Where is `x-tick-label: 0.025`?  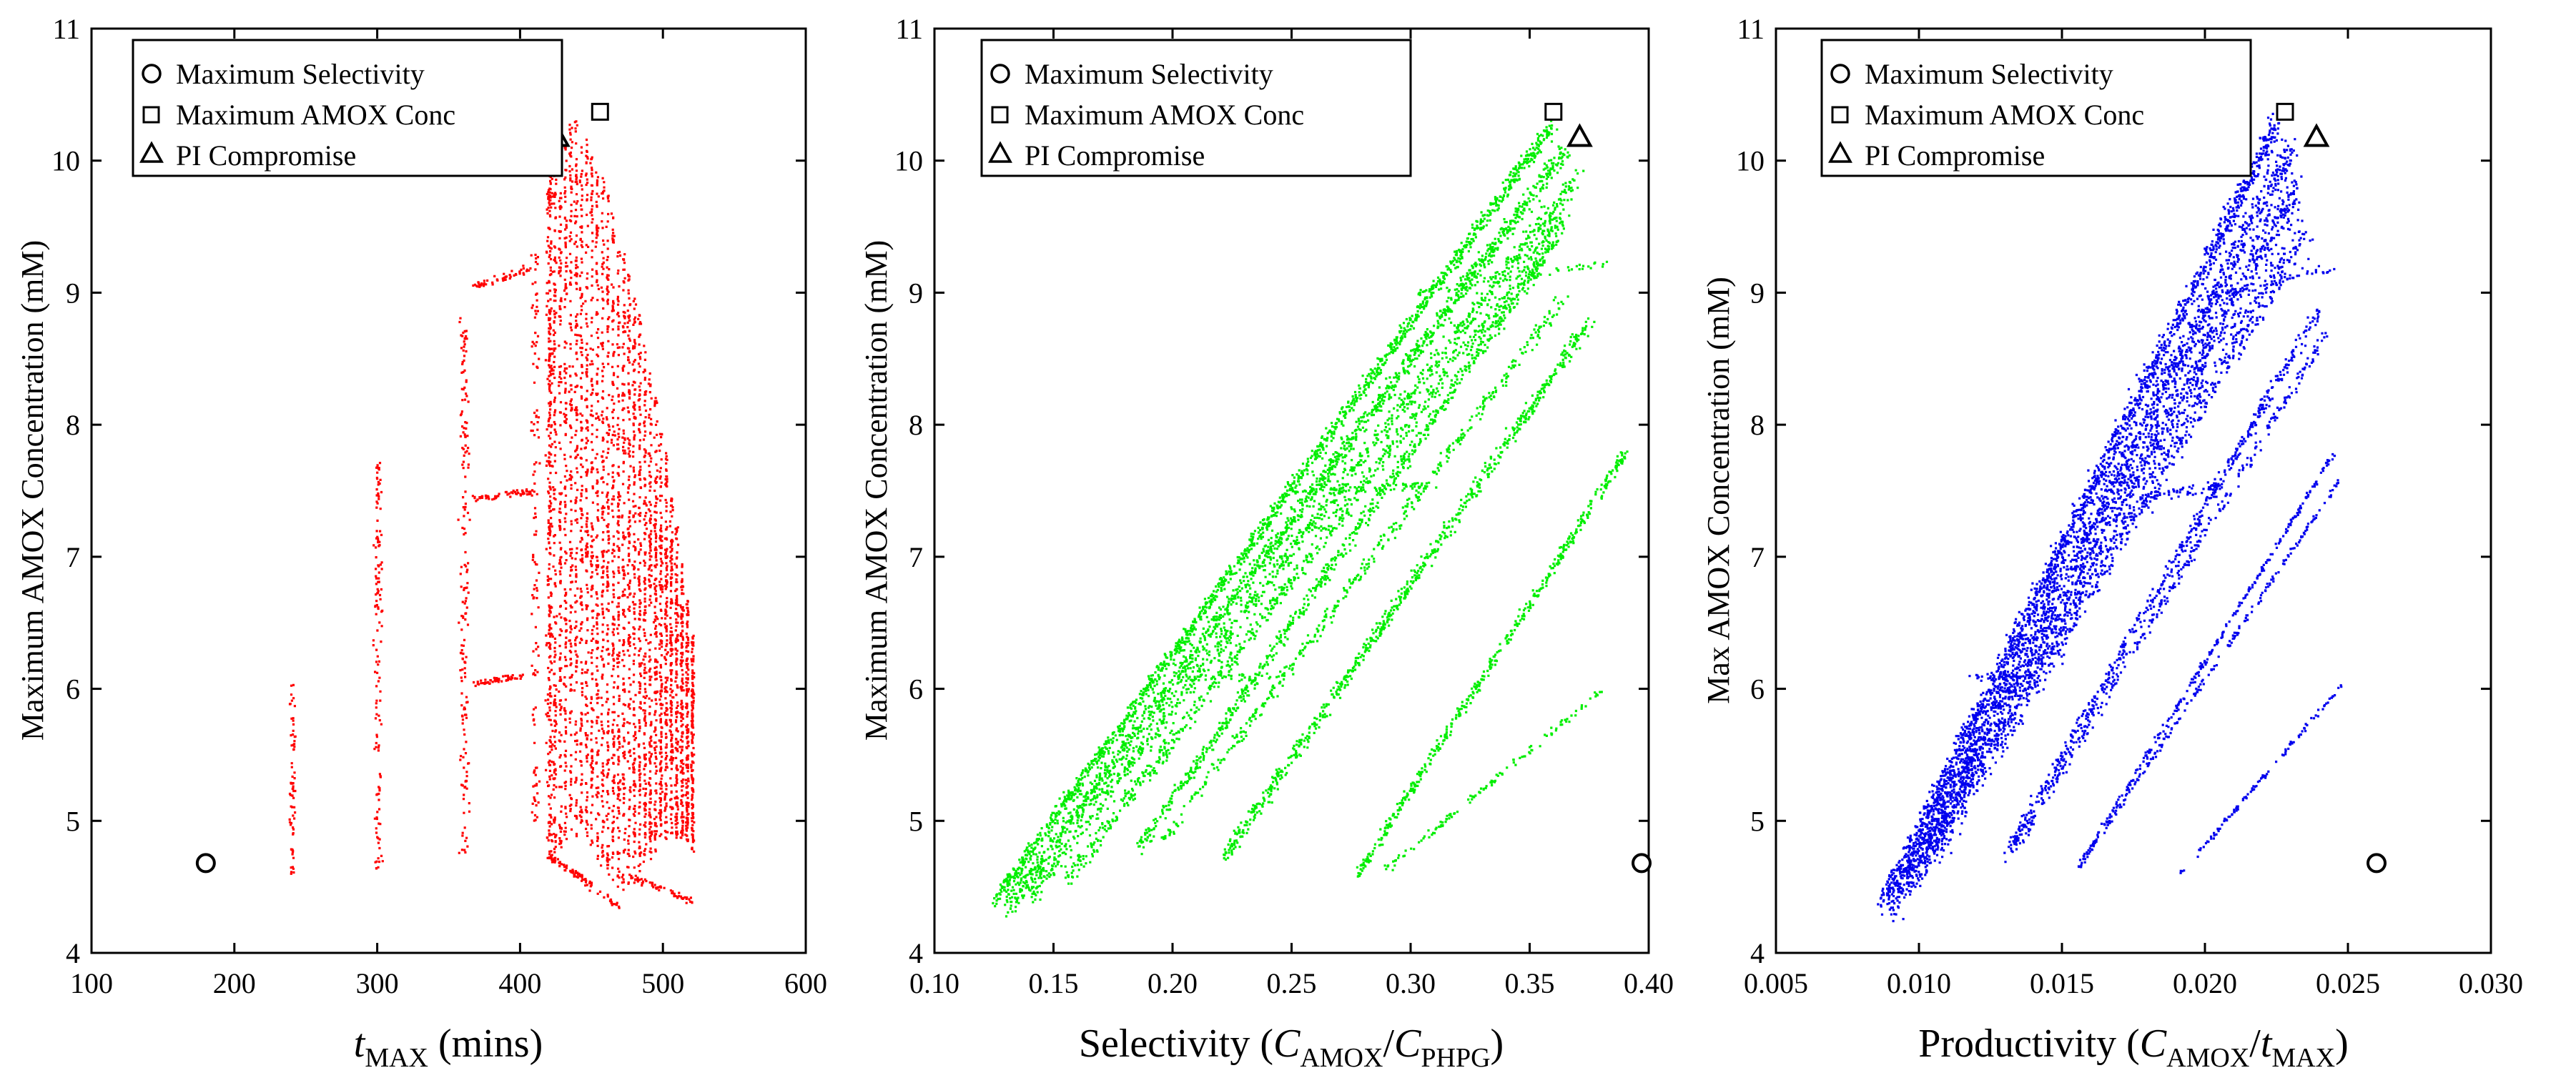 x-tick-label: 0.025 is located at coordinates (2348, 983).